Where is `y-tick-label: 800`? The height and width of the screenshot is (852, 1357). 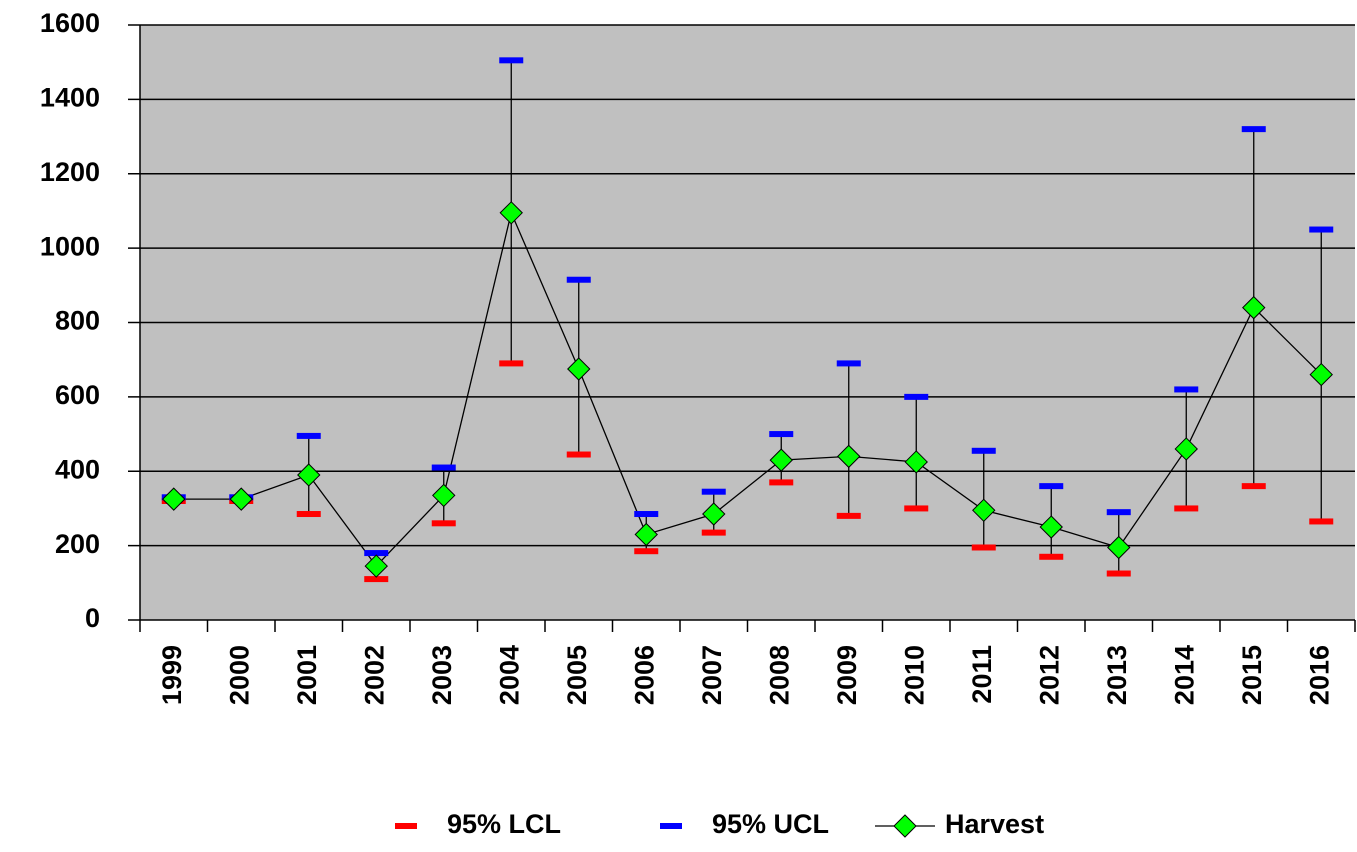
y-tick-label: 800 is located at coordinates (77, 321).